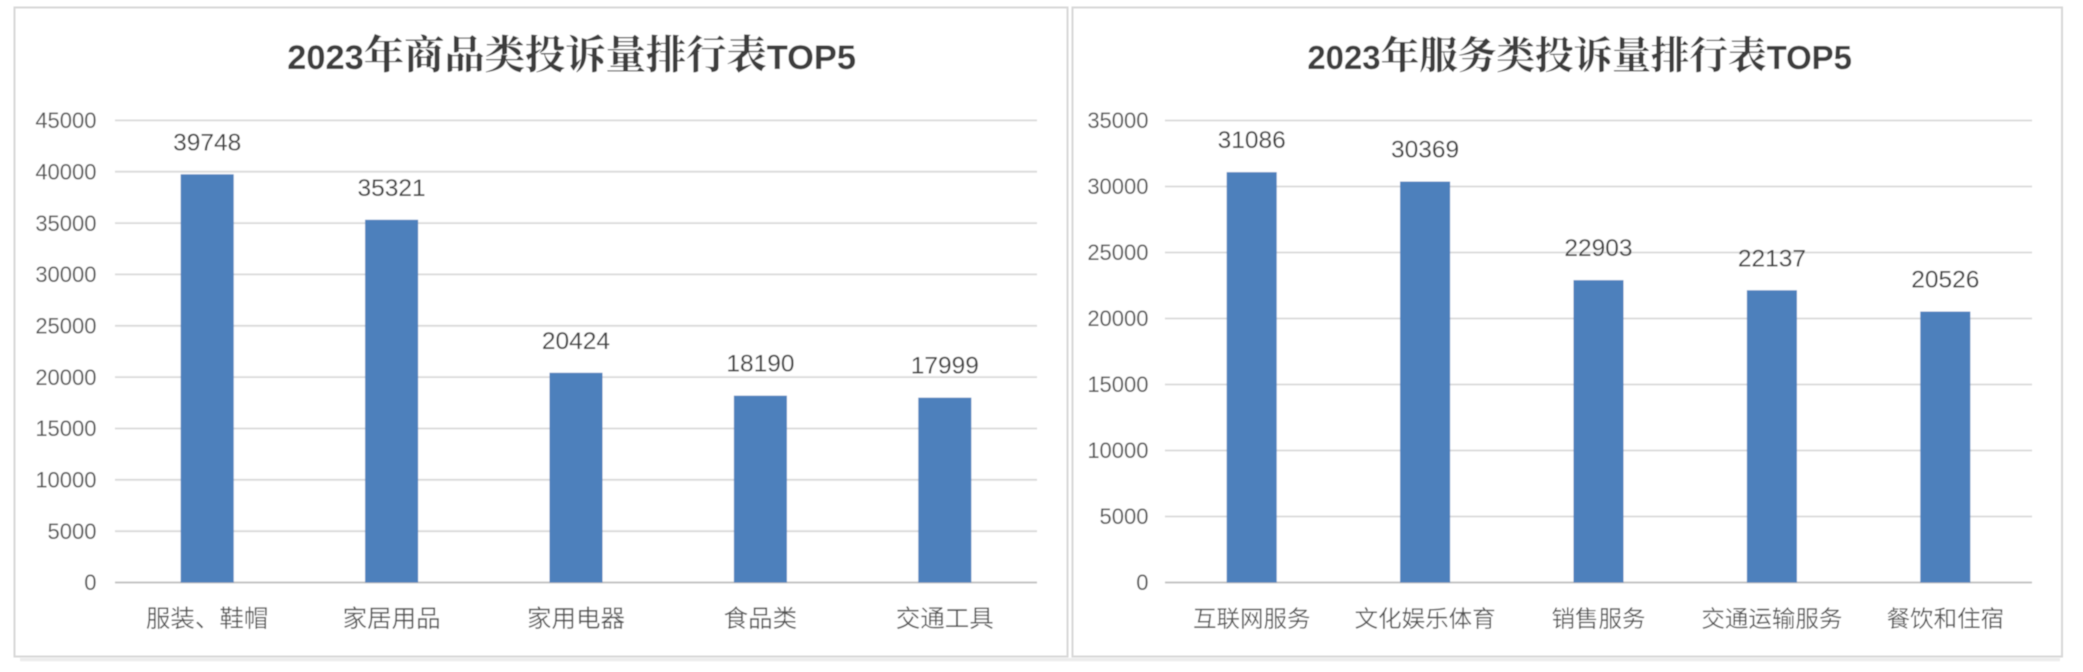  What do you see at coordinates (1598, 248) in the screenshot?
I see `svg-text: 22903` at bounding box center [1598, 248].